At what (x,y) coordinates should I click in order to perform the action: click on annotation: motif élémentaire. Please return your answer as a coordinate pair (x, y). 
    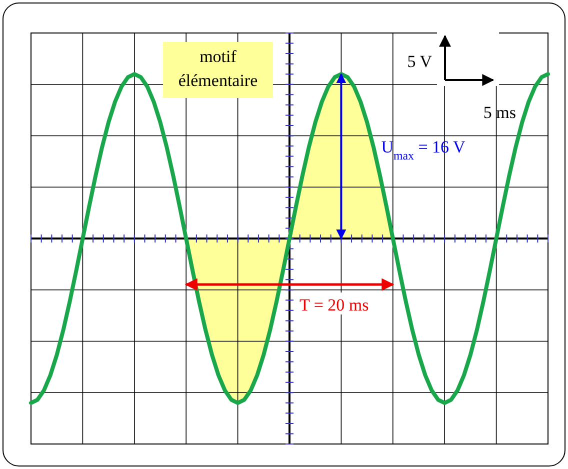
    Looking at the image, I should click on (218, 68).